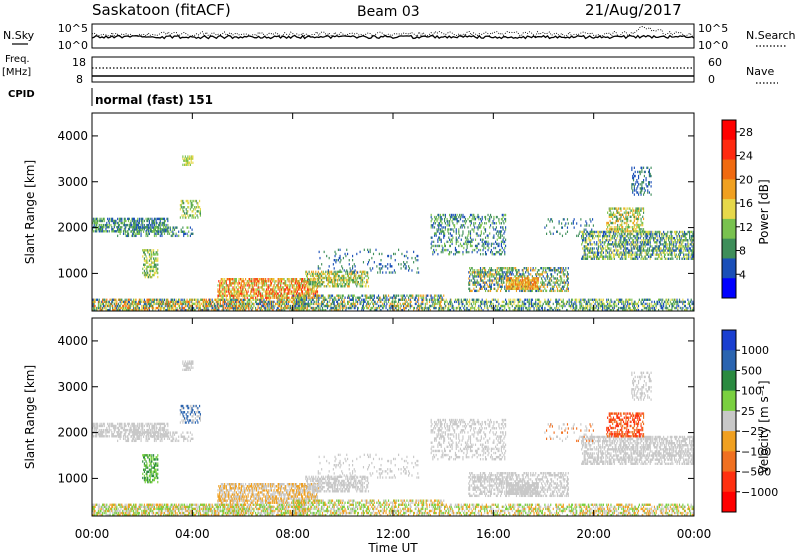  I want to click on freq-left-tick-top: 18, so click(79, 62).